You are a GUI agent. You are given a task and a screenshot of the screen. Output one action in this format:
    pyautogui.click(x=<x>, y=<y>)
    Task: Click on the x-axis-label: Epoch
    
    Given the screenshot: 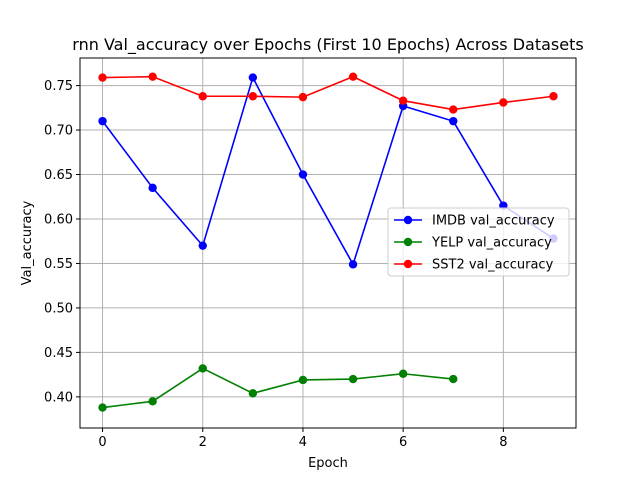 What is the action you would take?
    pyautogui.click(x=328, y=463)
    